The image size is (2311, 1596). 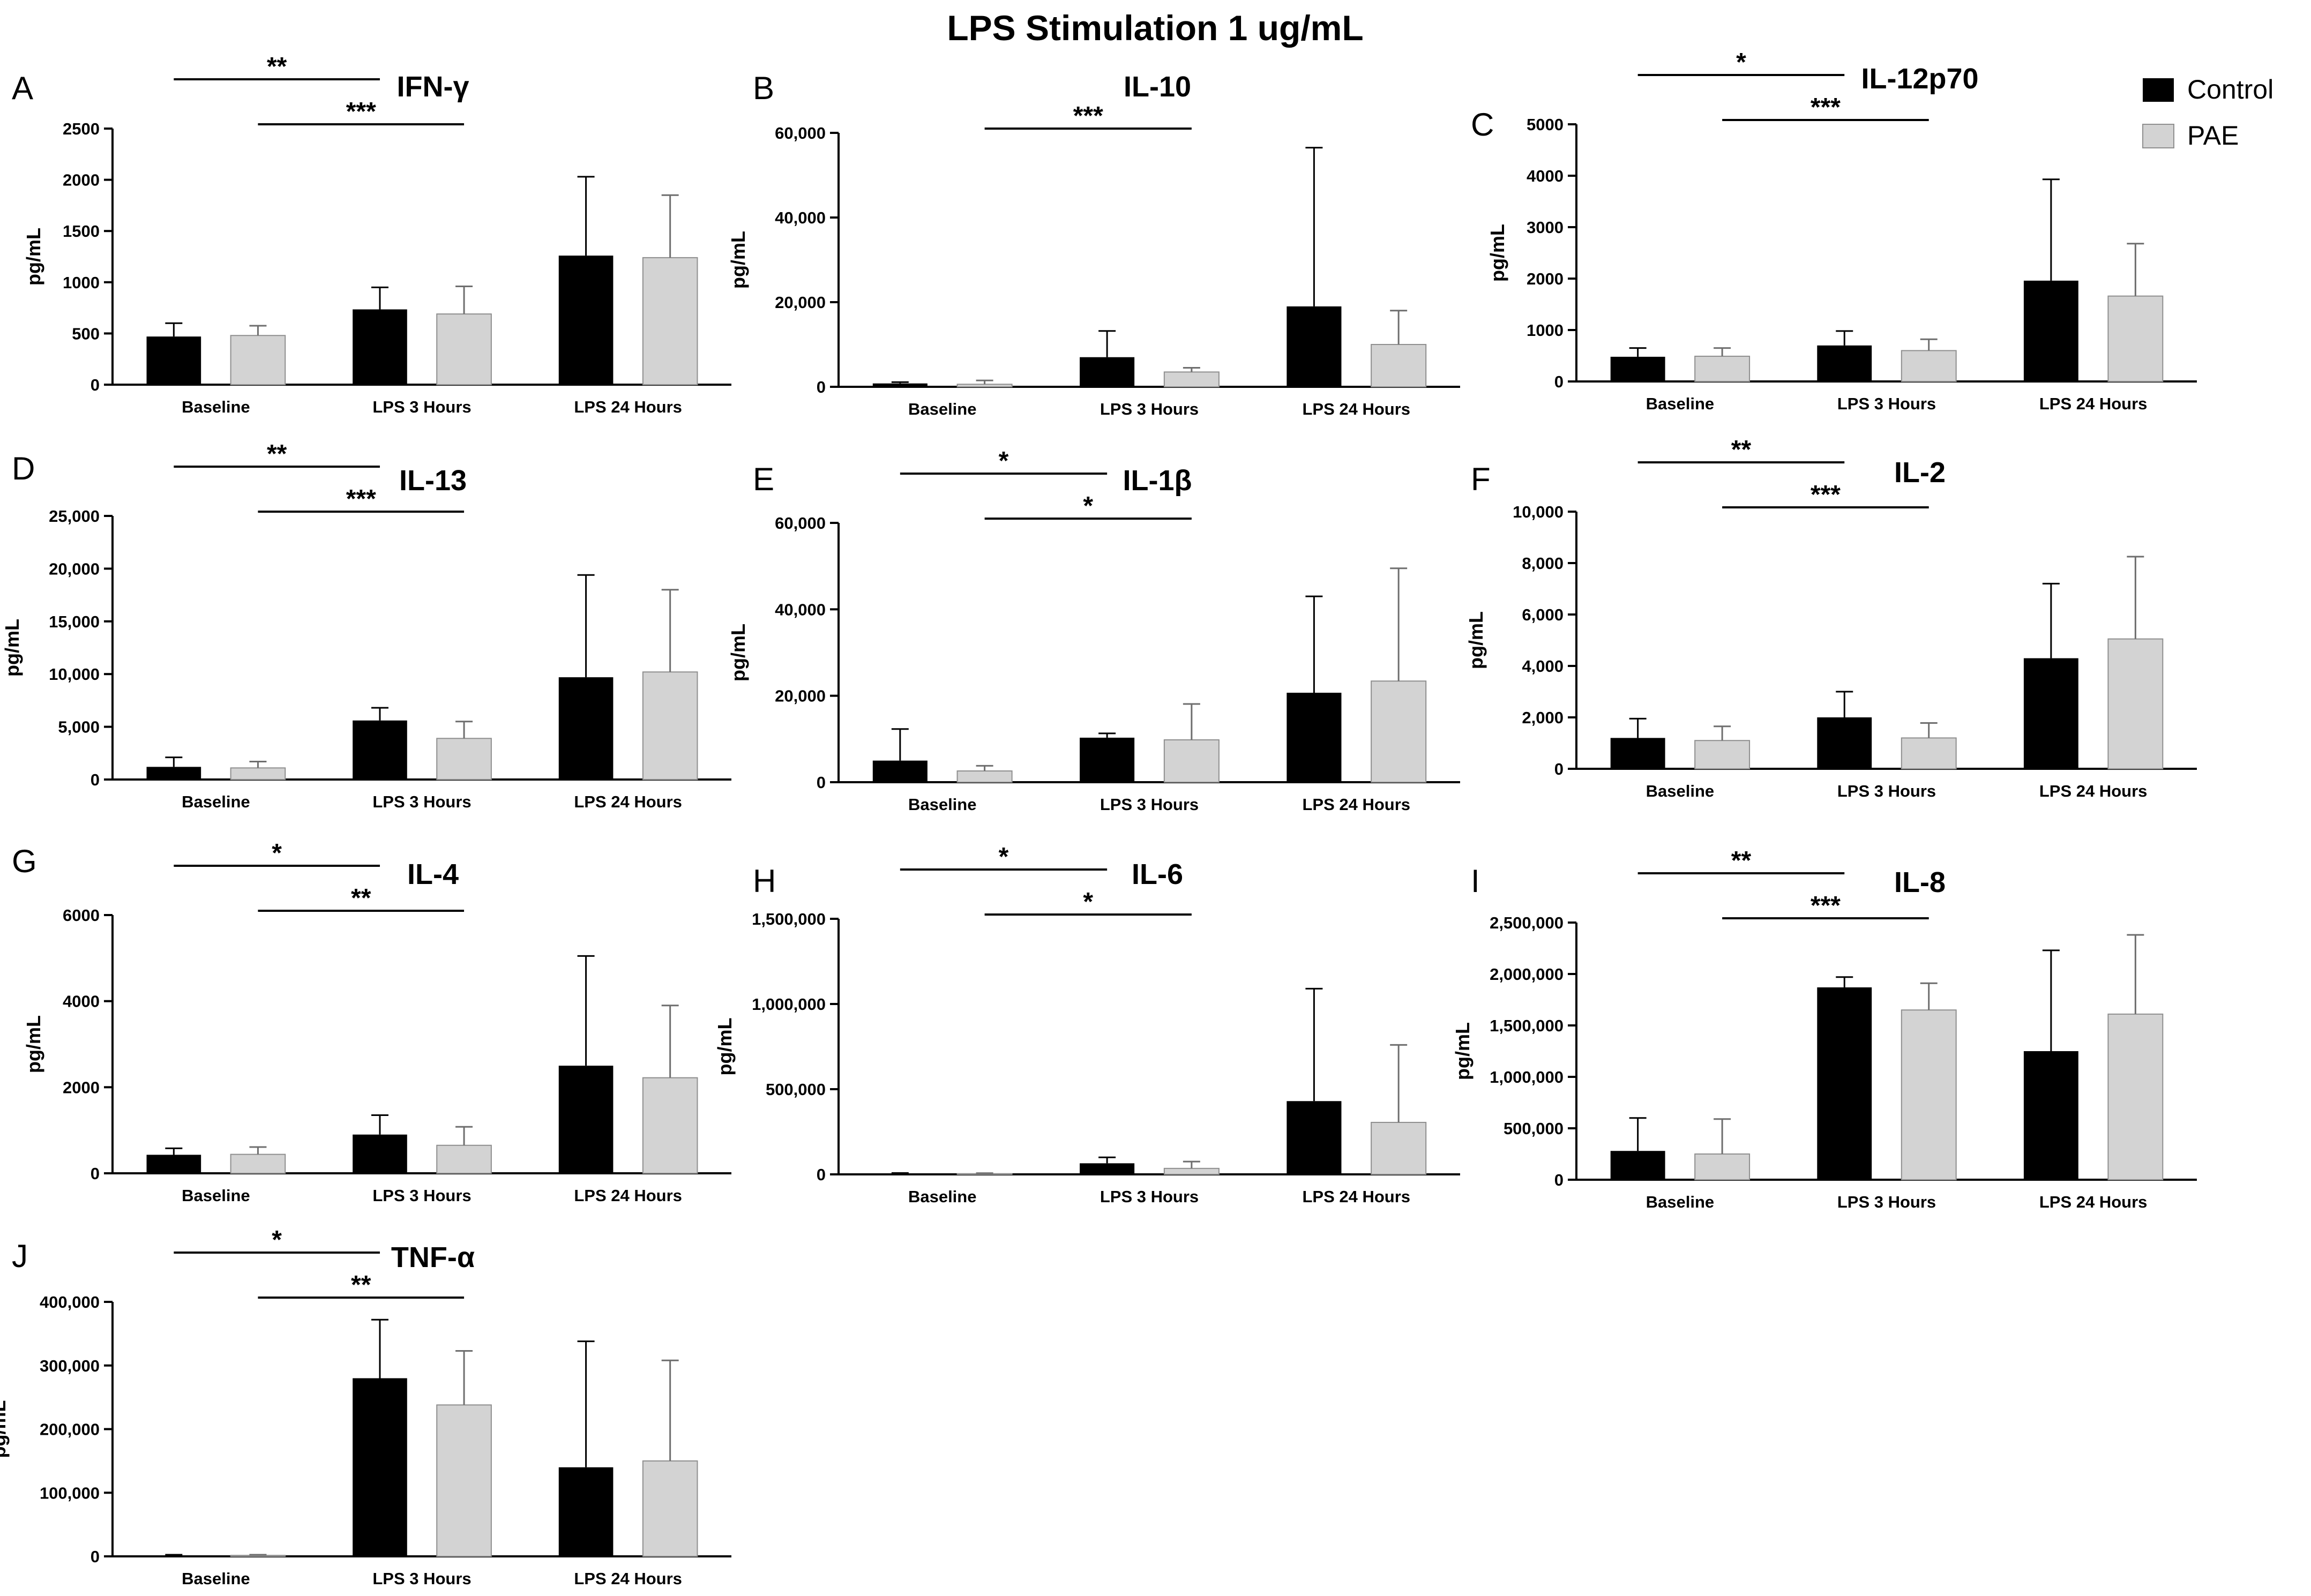 I want to click on y-tick-label: 2000, so click(x=1545, y=279).